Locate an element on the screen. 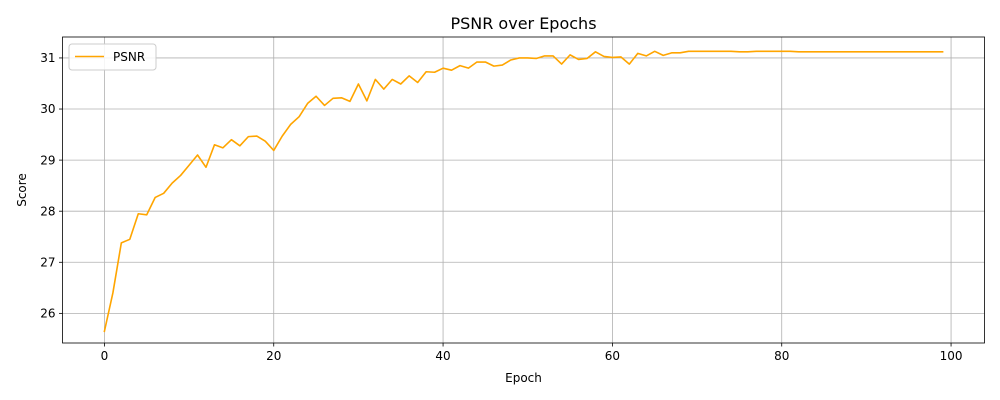  x-tick-label: 100 is located at coordinates (951, 356).